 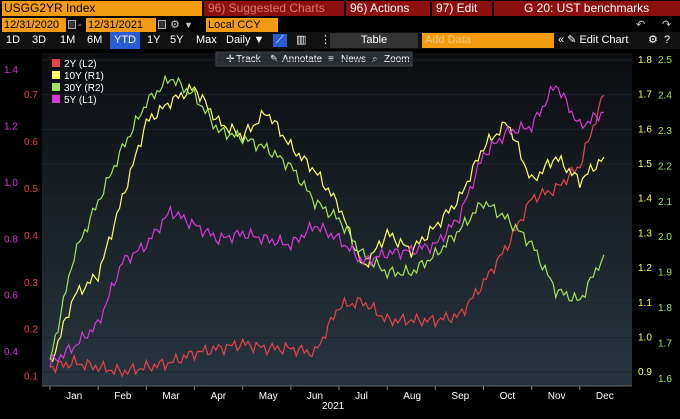 What do you see at coordinates (56, 87) in the screenshot?
I see `legend-swatch-30y` at bounding box center [56, 87].